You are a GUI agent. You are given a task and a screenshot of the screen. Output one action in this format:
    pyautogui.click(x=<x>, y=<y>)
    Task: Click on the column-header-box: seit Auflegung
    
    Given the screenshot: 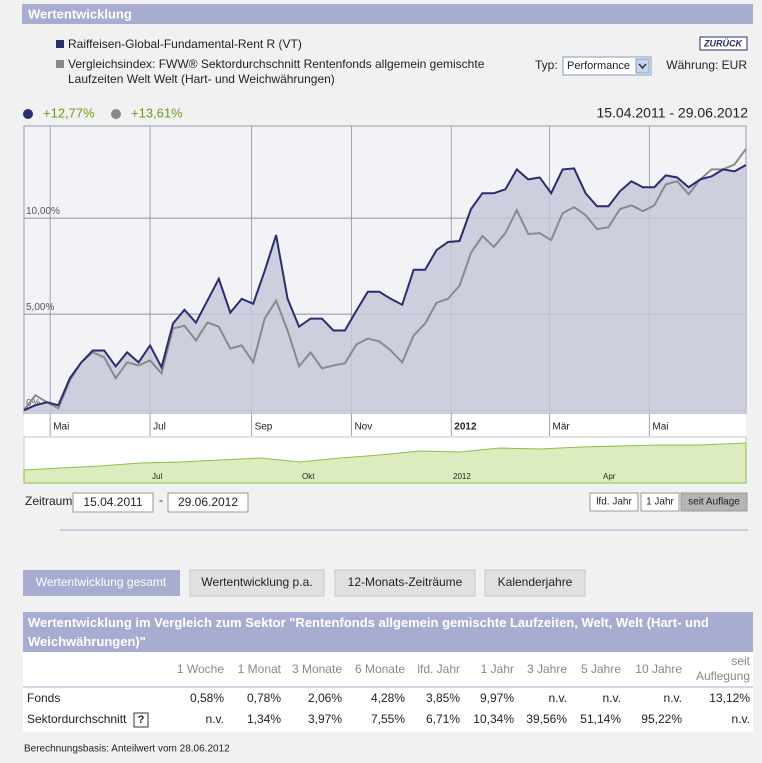 What is the action you would take?
    pyautogui.click(x=722, y=668)
    